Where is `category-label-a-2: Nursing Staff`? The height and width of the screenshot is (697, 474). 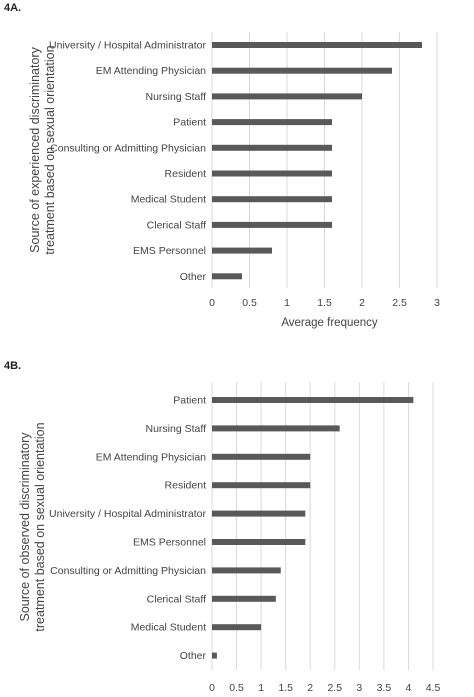
category-label-a-2: Nursing Staff is located at coordinates (175, 97).